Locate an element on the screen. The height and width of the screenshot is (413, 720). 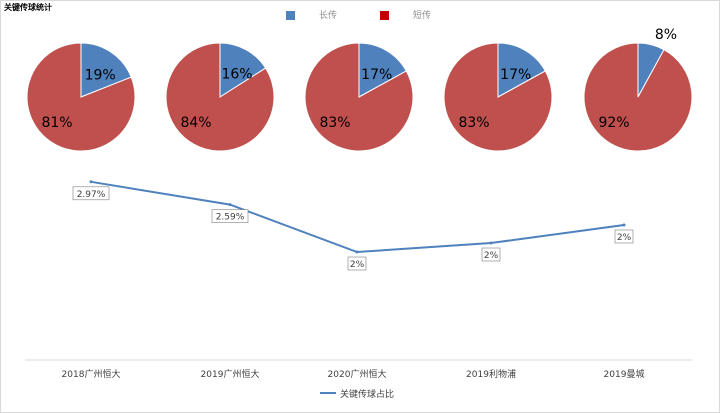
chart-title: 关键传球统计 is located at coordinates (28, 7).